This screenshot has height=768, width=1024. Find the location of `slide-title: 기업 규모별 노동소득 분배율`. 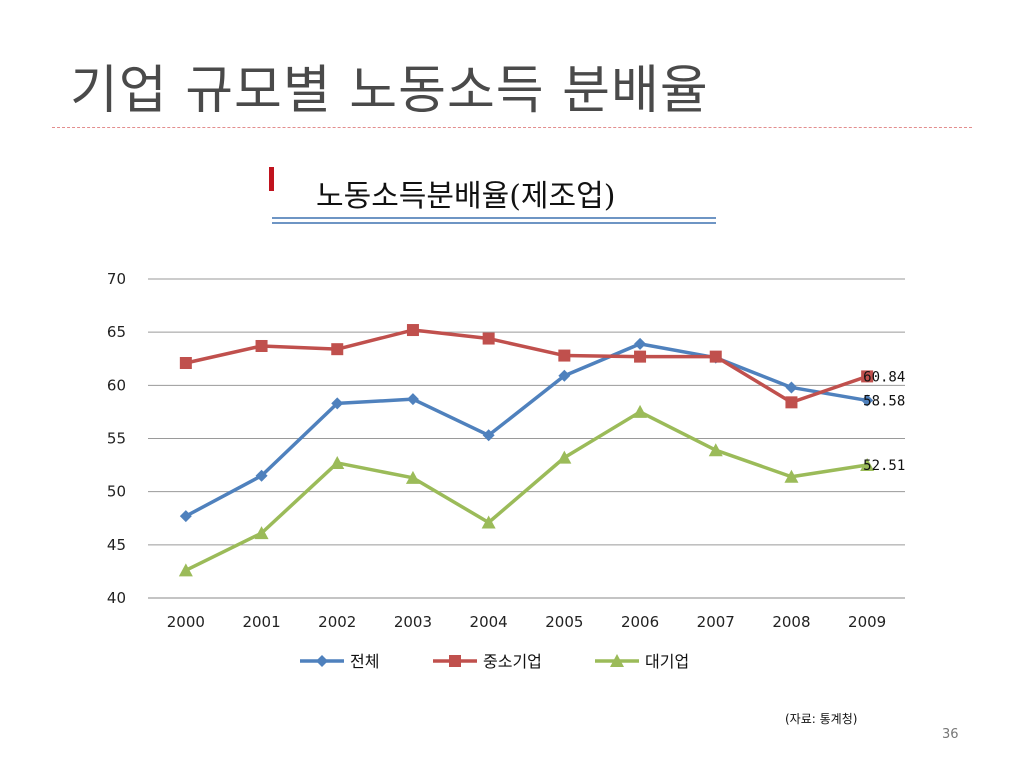

slide-title: 기업 규모별 노동소득 분배율 is located at coordinates (389, 91).